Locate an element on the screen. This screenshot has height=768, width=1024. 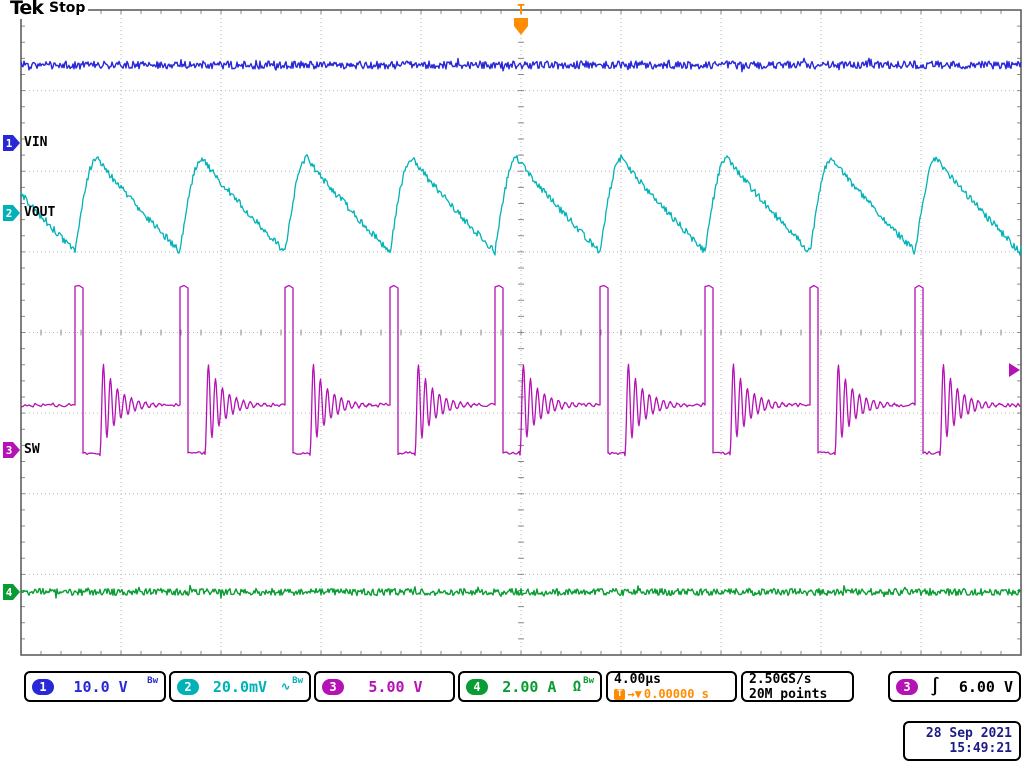
trigger-level-value: 6.00 V is located at coordinates (985, 686).